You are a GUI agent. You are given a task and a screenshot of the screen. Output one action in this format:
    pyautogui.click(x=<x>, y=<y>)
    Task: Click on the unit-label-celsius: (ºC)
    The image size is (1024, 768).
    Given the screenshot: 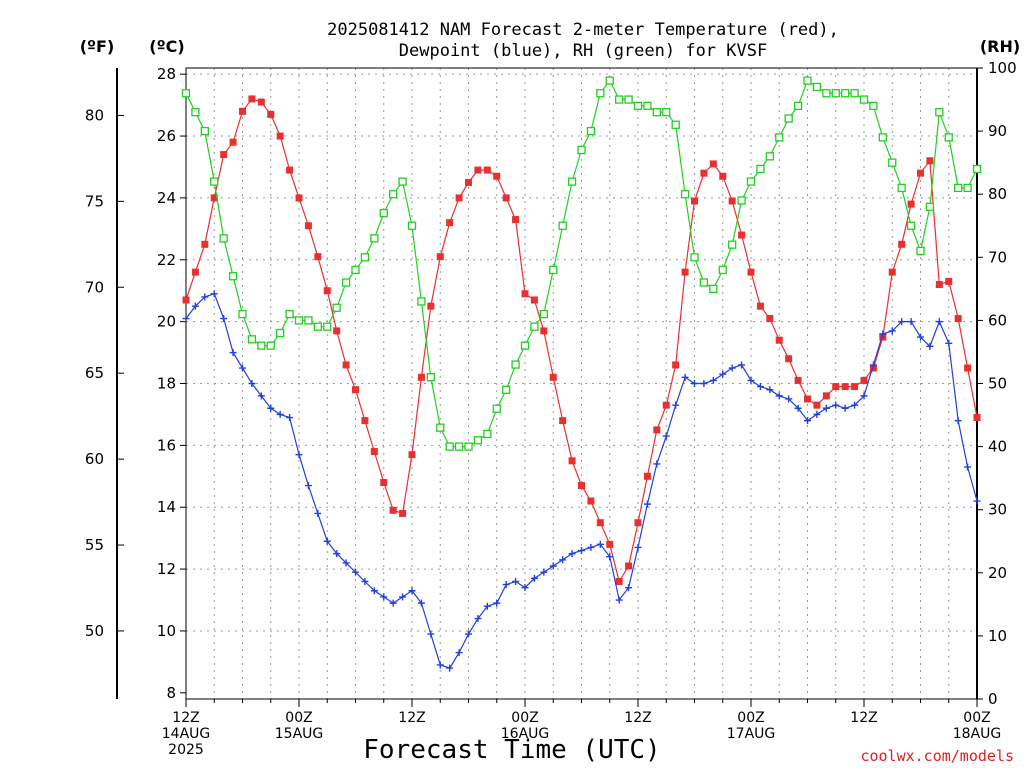 What is the action you would take?
    pyautogui.click(x=166, y=46)
    